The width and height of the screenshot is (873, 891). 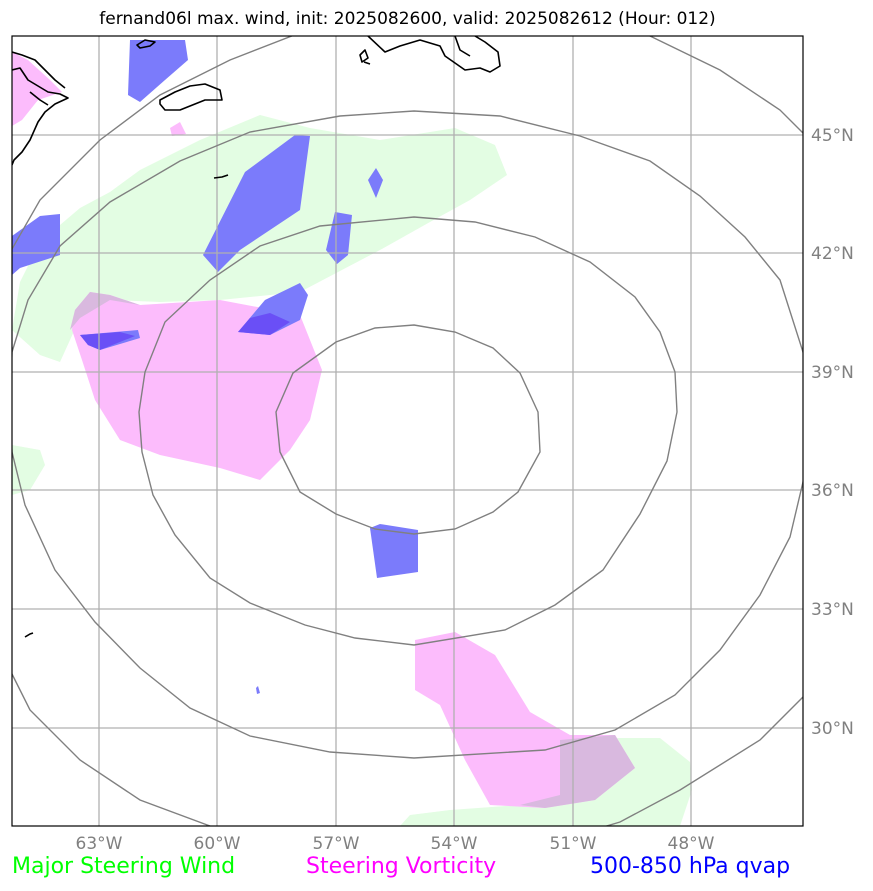 What do you see at coordinates (191, 97) in the screenshot?
I see `coastline-cape-breton` at bounding box center [191, 97].